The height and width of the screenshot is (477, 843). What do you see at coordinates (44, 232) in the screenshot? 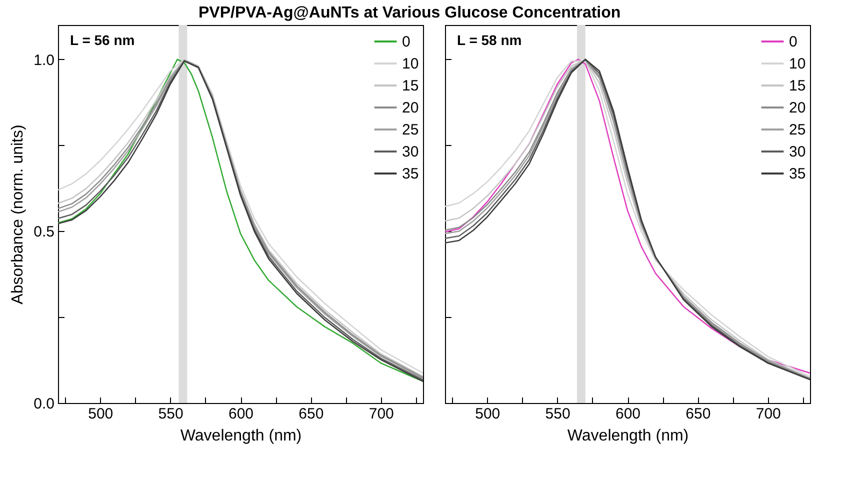
I see `y-tick-label: 0.5` at bounding box center [44, 232].